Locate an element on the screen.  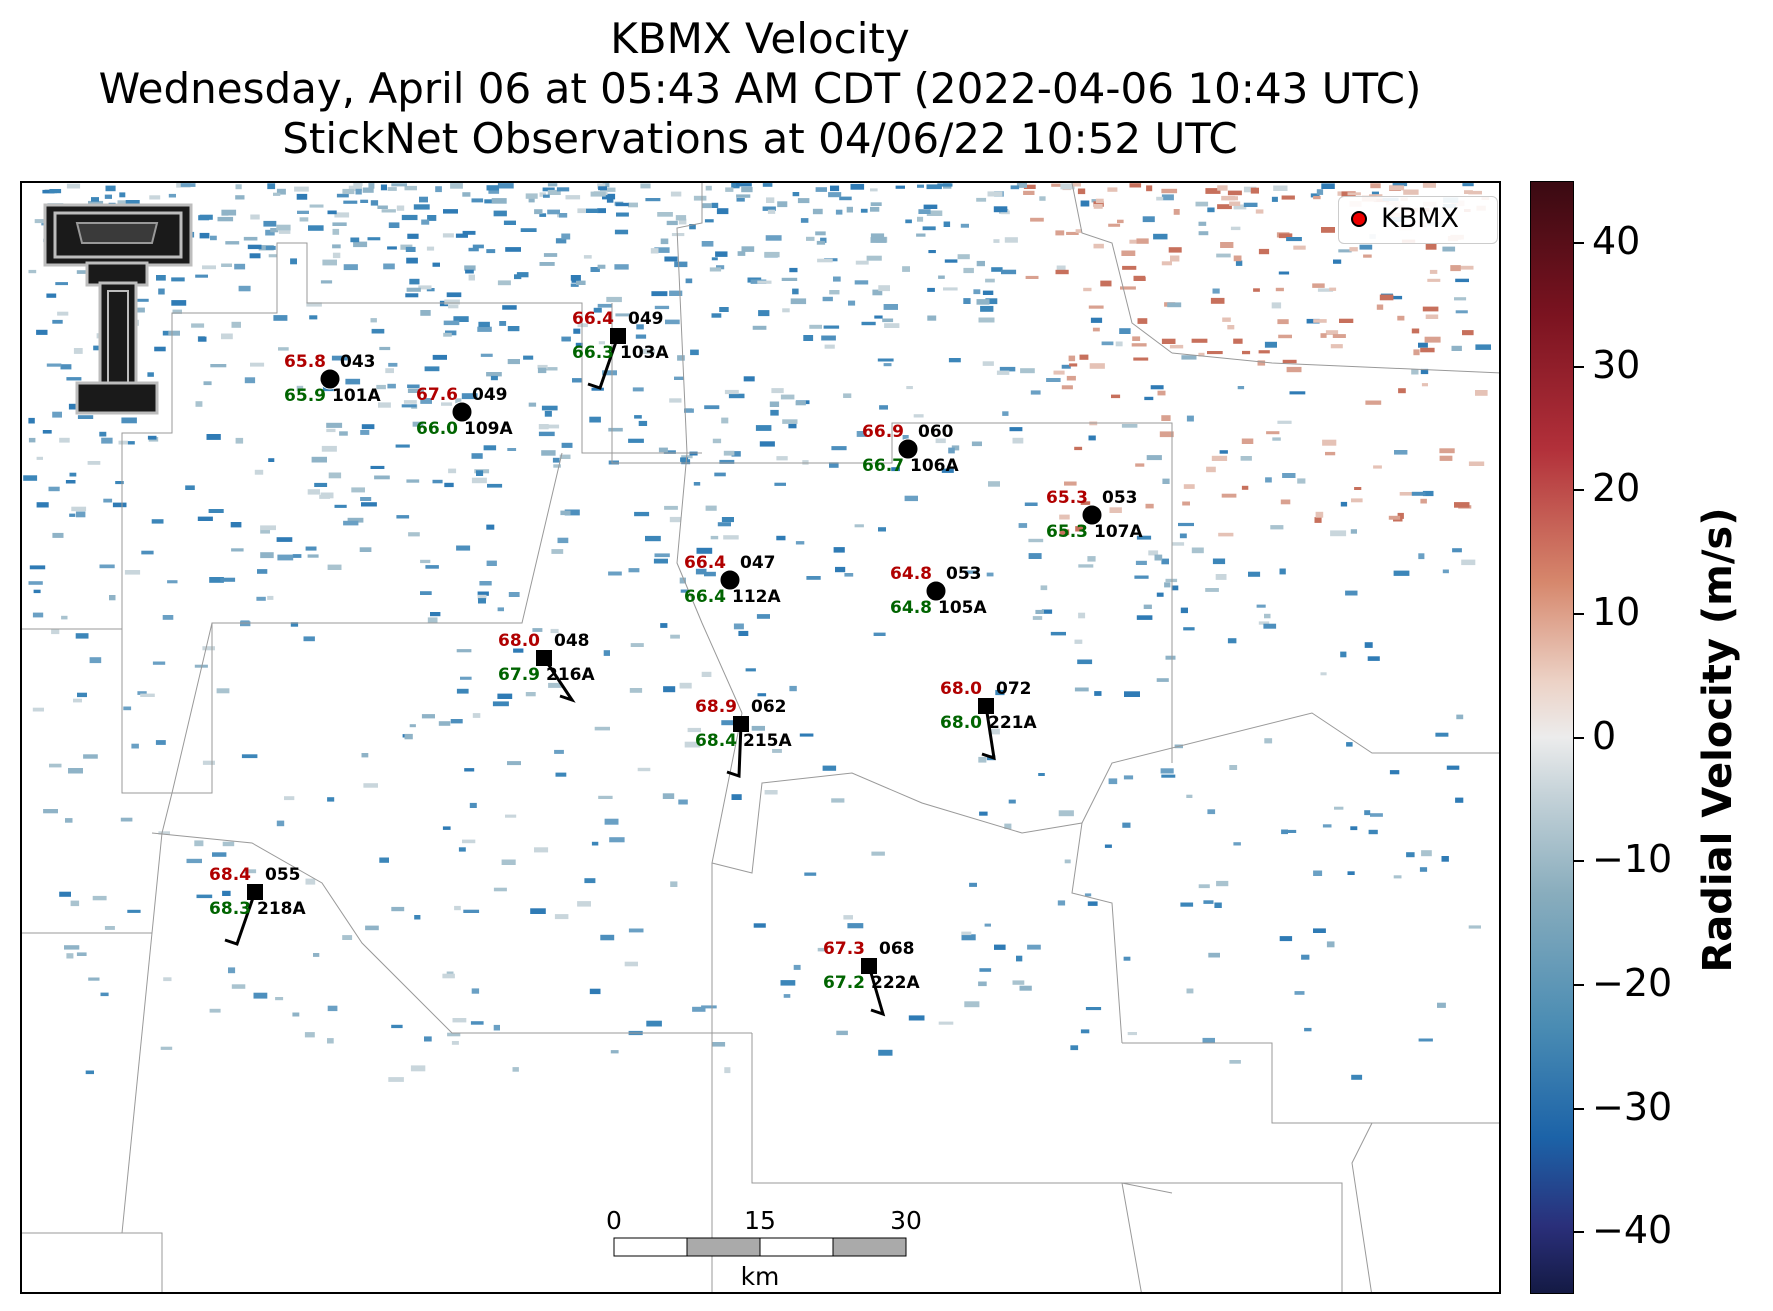
station-wind-direction: 043 is located at coordinates (358, 362).